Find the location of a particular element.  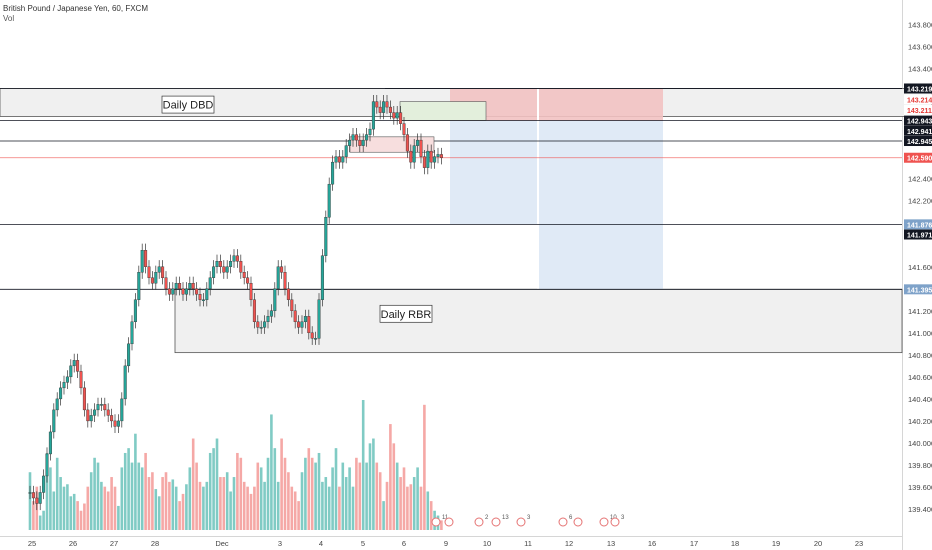

y-tick-label: 140.600 is located at coordinates (920, 377).